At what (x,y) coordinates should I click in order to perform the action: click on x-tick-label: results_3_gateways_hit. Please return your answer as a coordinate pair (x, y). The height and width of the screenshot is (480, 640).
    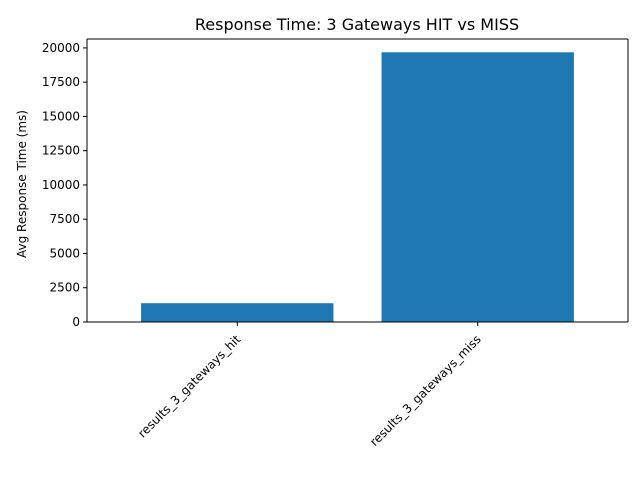
    Looking at the image, I should click on (189, 386).